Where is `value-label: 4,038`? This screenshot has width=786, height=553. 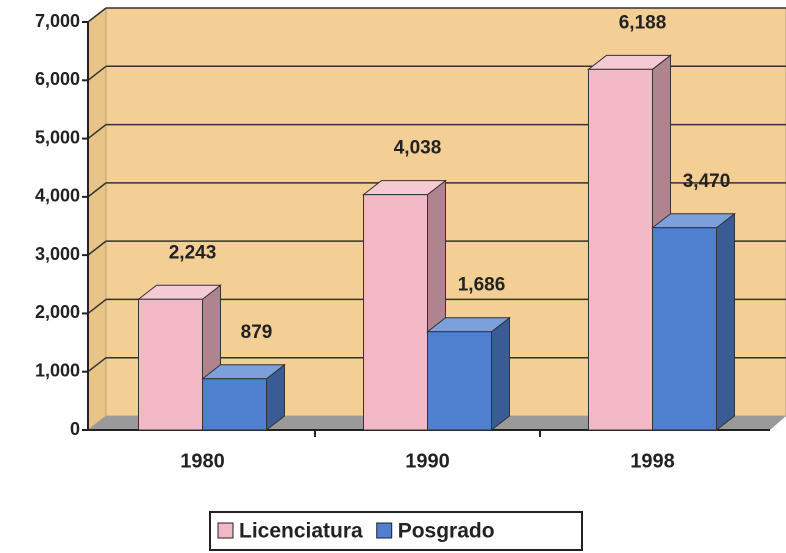 value-label: 4,038 is located at coordinates (418, 148).